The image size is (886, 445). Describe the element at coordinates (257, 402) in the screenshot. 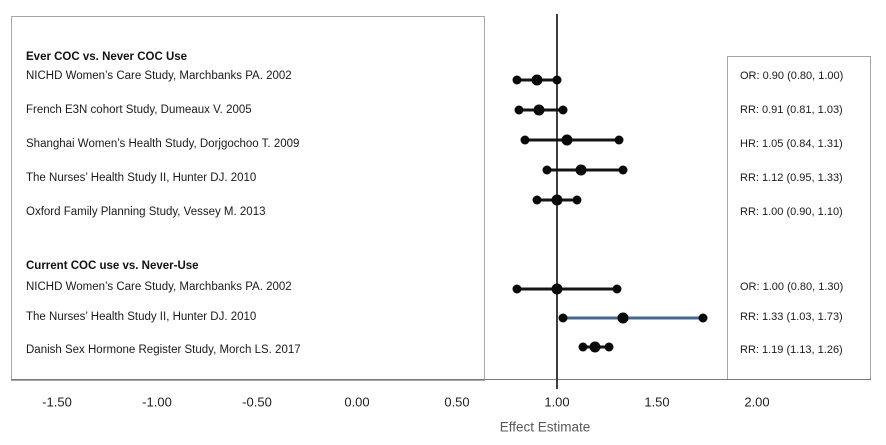

I see `x-tick-label: -0.50` at that location.